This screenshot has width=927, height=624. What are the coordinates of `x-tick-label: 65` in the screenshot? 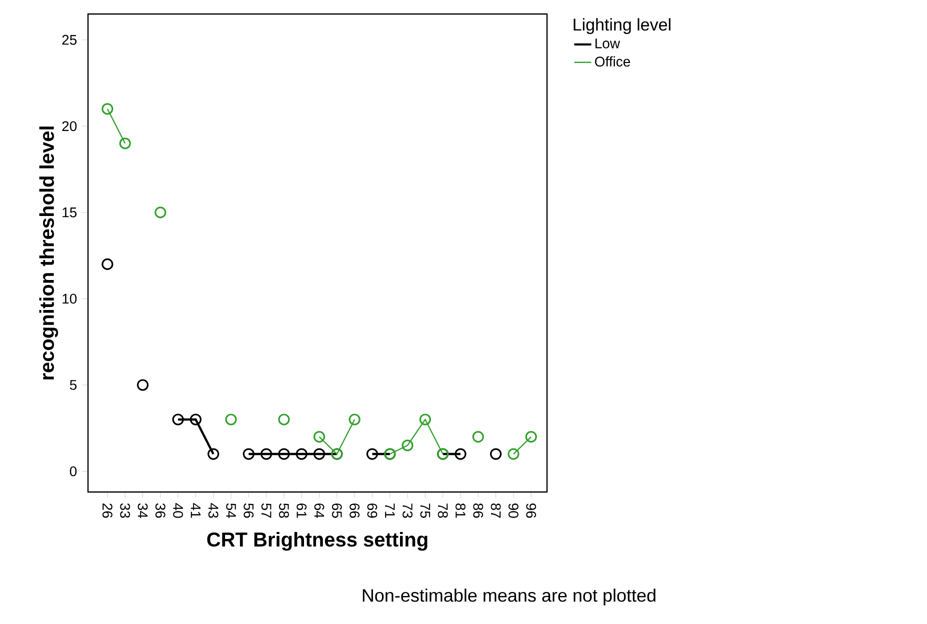 It's located at (337, 511).